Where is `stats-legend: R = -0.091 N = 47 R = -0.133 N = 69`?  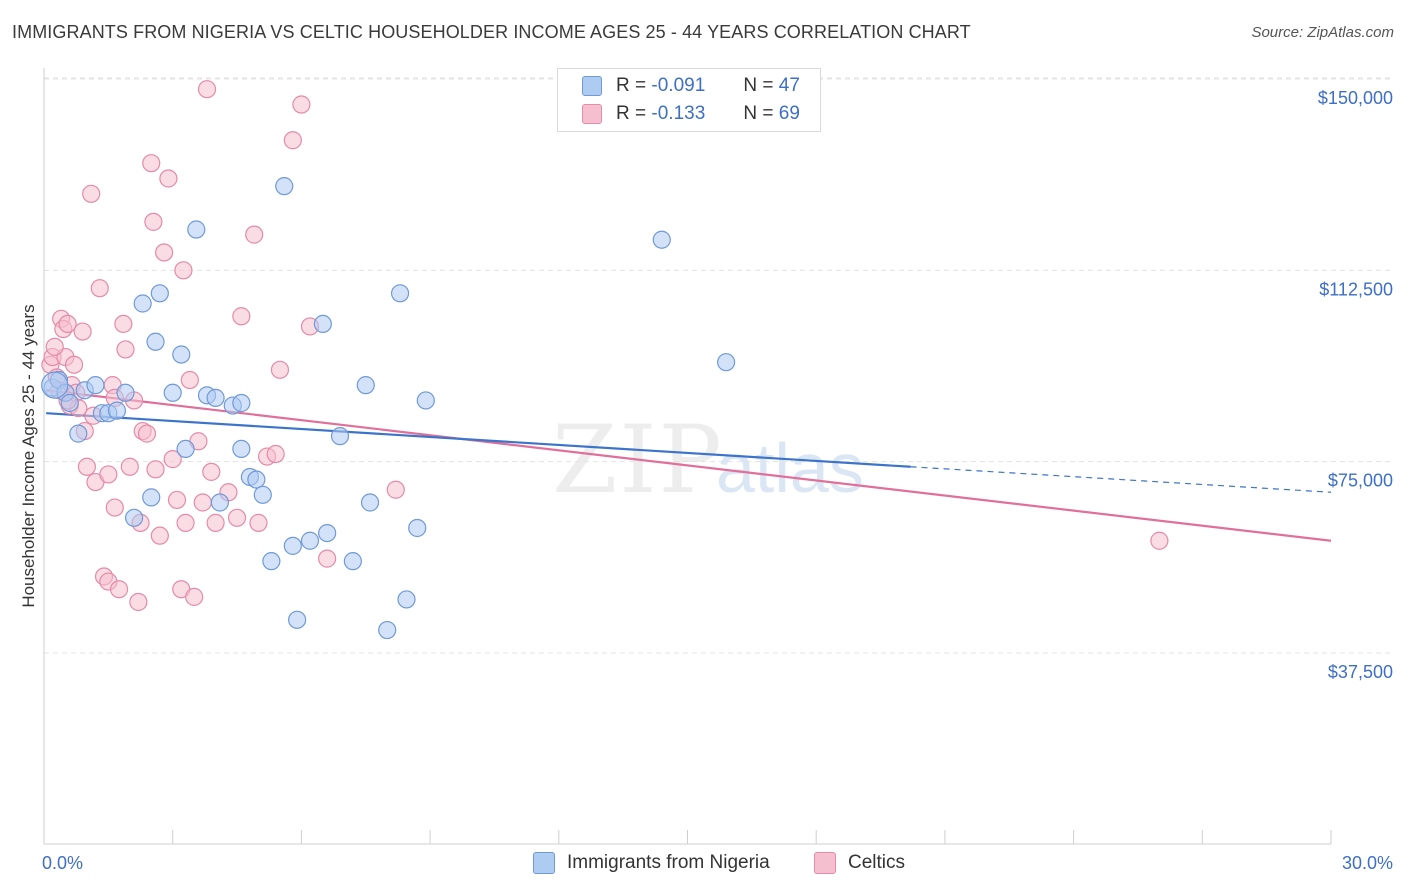 stats-legend: R = -0.091 N = 47 R = -0.133 N = 69 is located at coordinates (689, 100).